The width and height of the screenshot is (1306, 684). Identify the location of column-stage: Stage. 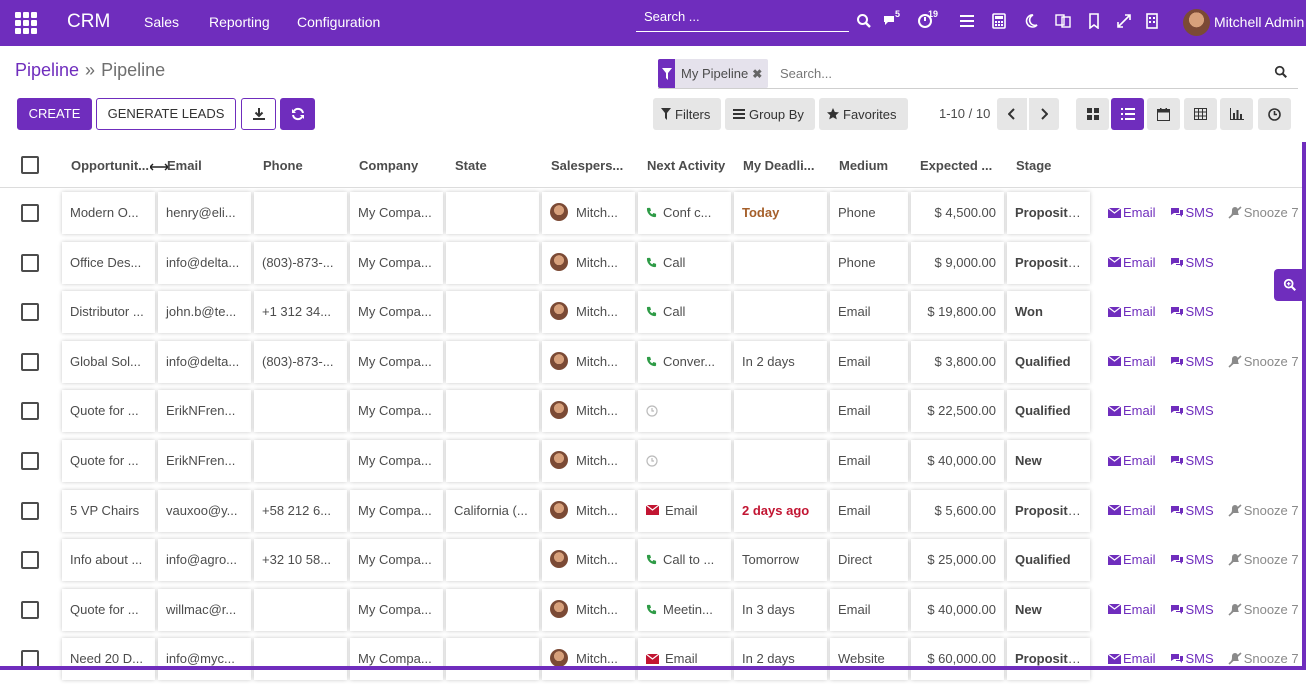
(1034, 165).